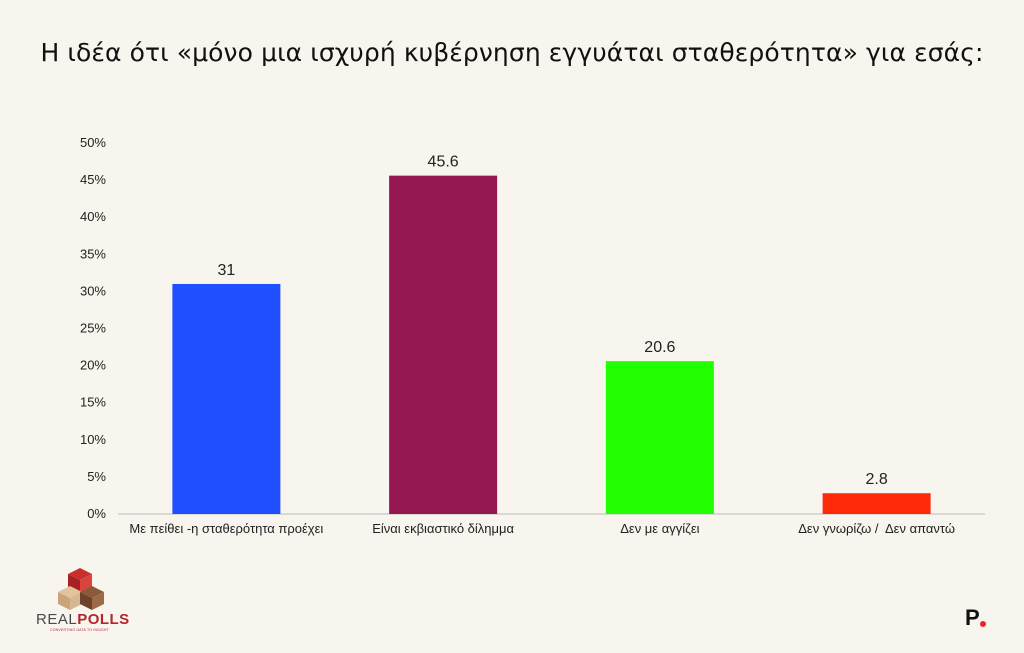 The width and height of the screenshot is (1024, 653). I want to click on y-axis-ticks: 0% 5% 10% 15% 20% 25% 30% 35% 40% 45% 50%, so click(93, 328).